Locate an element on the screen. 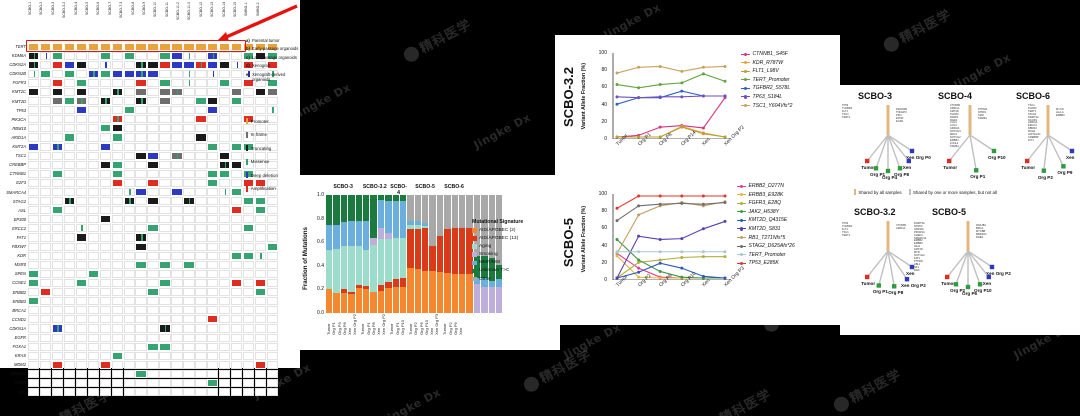 The width and height of the screenshot is (1080, 416). vaf-legend-item: KMT2D_S831 is located at coordinates (766, 229).